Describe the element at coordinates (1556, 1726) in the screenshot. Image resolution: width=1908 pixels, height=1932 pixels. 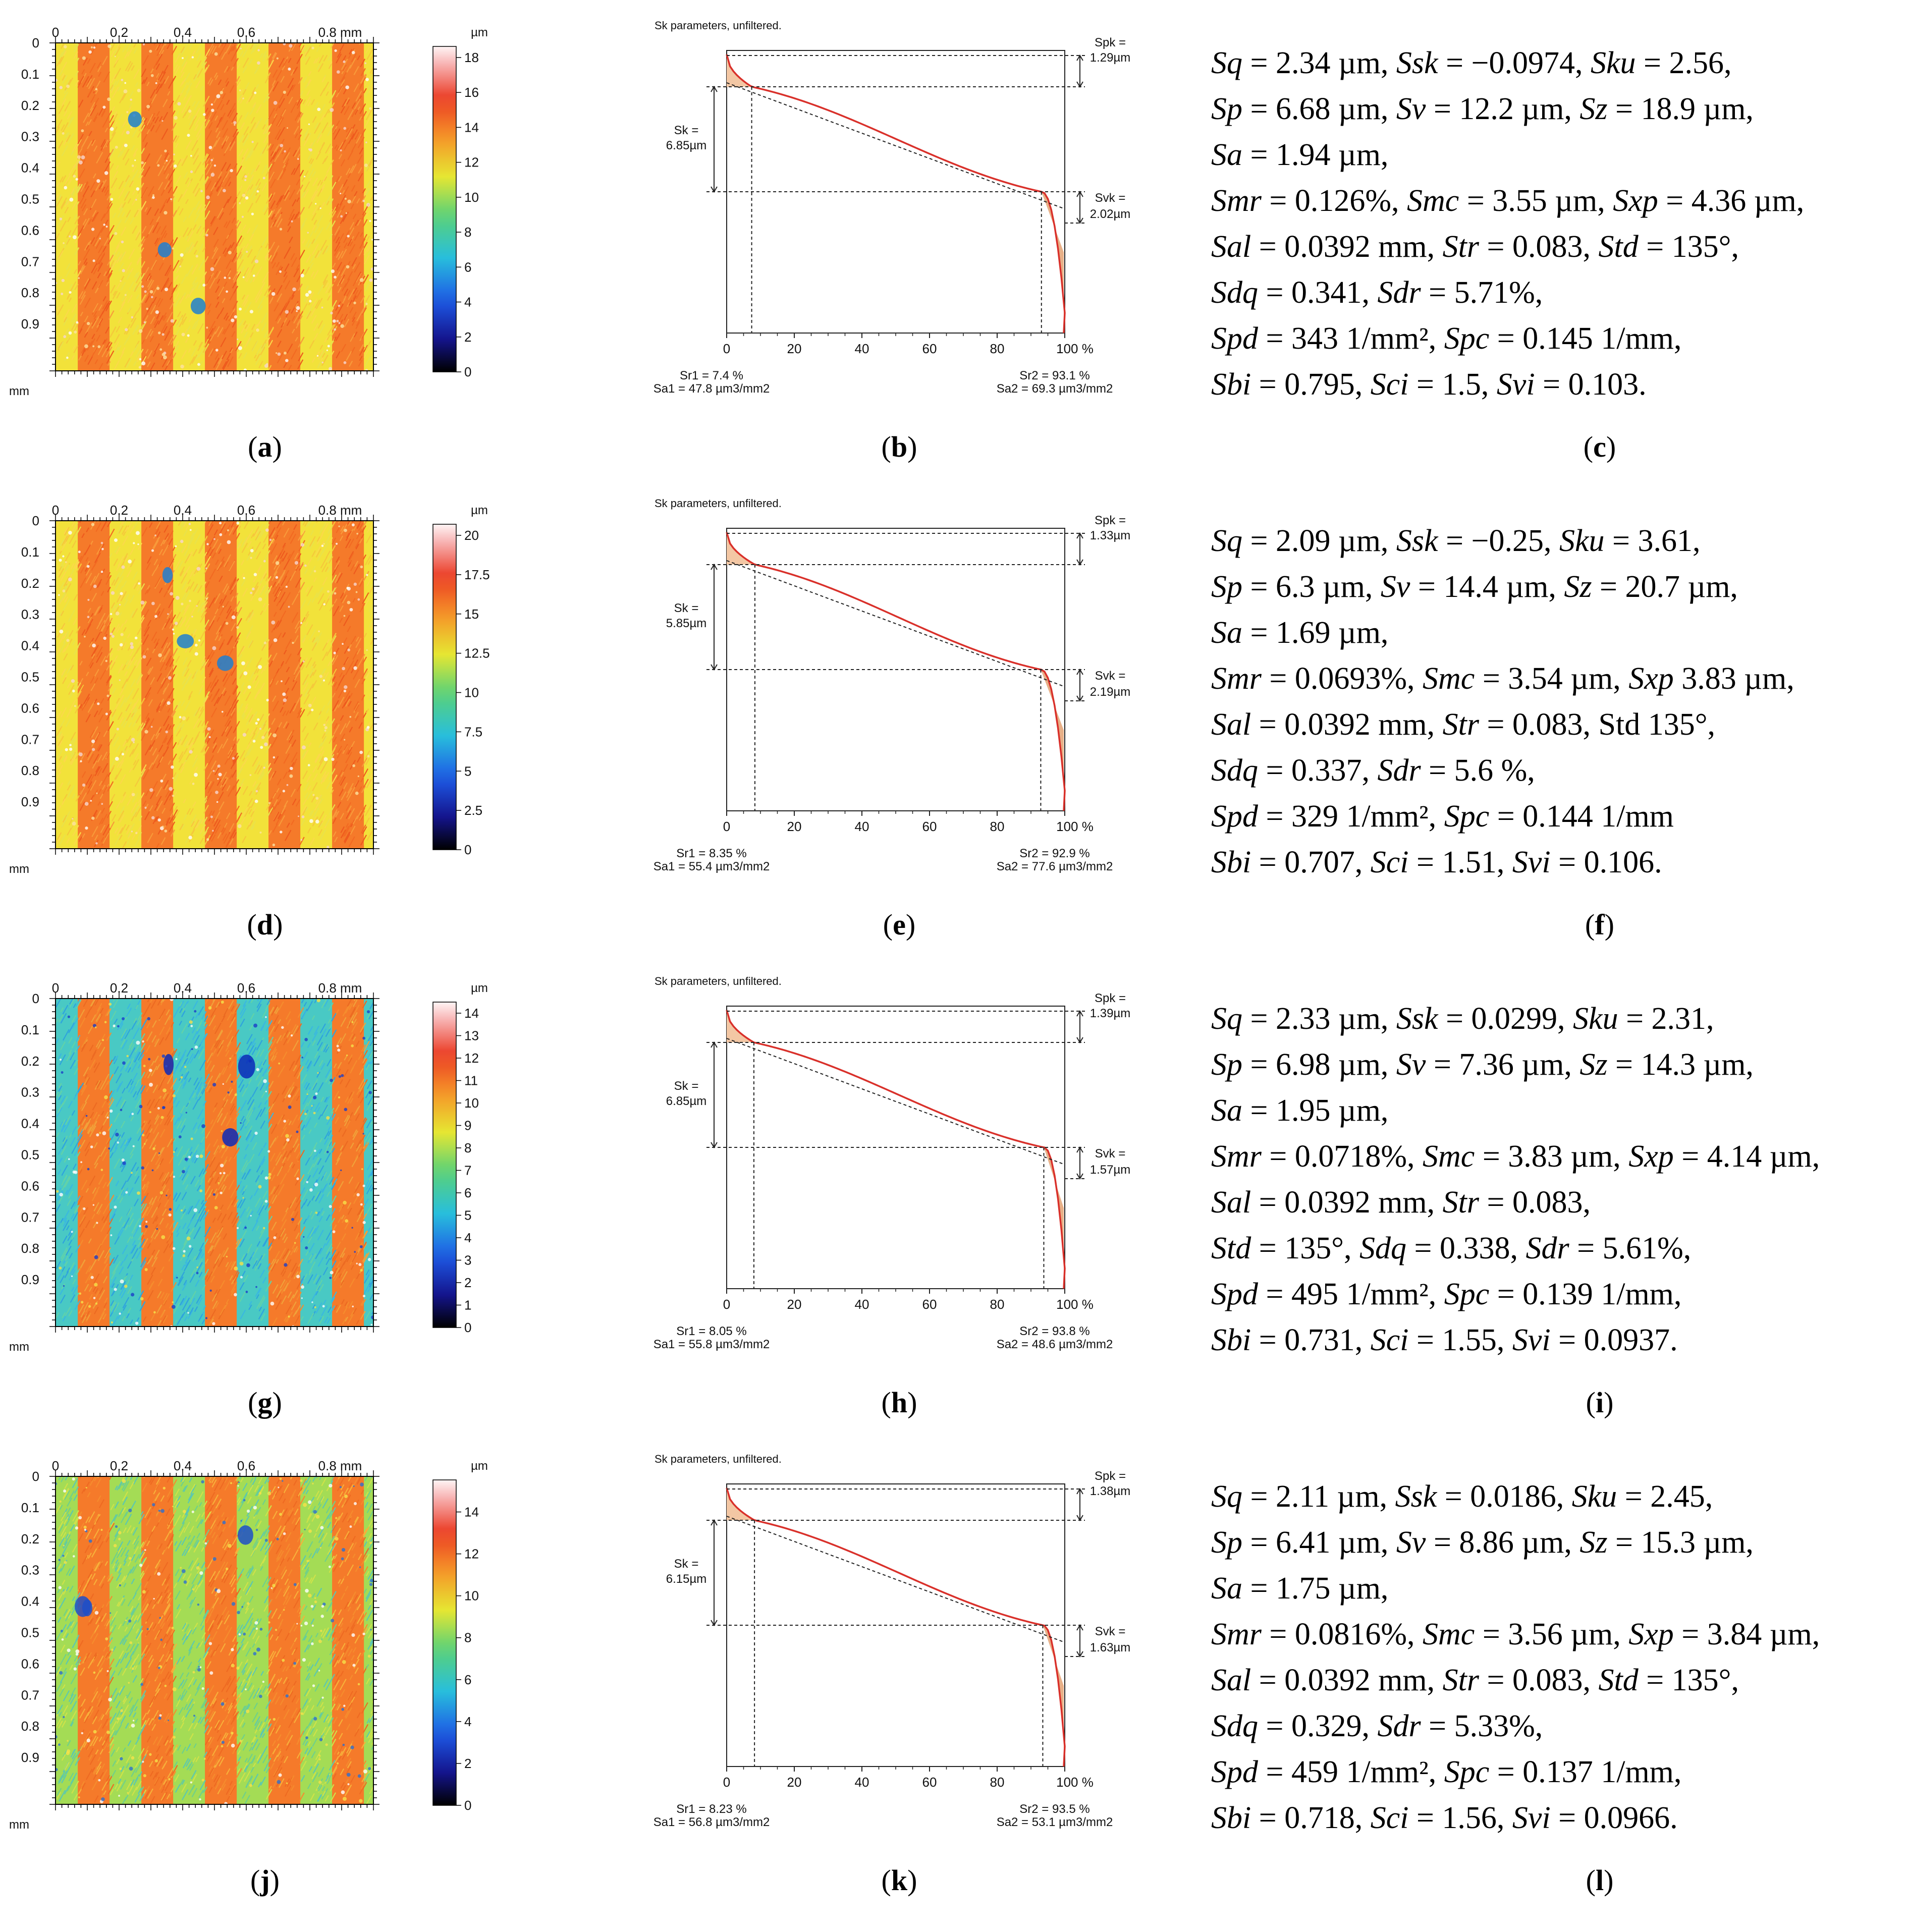
I see `parameter-line: Sdq = 0.329, Sdr = 5.33%,` at that location.